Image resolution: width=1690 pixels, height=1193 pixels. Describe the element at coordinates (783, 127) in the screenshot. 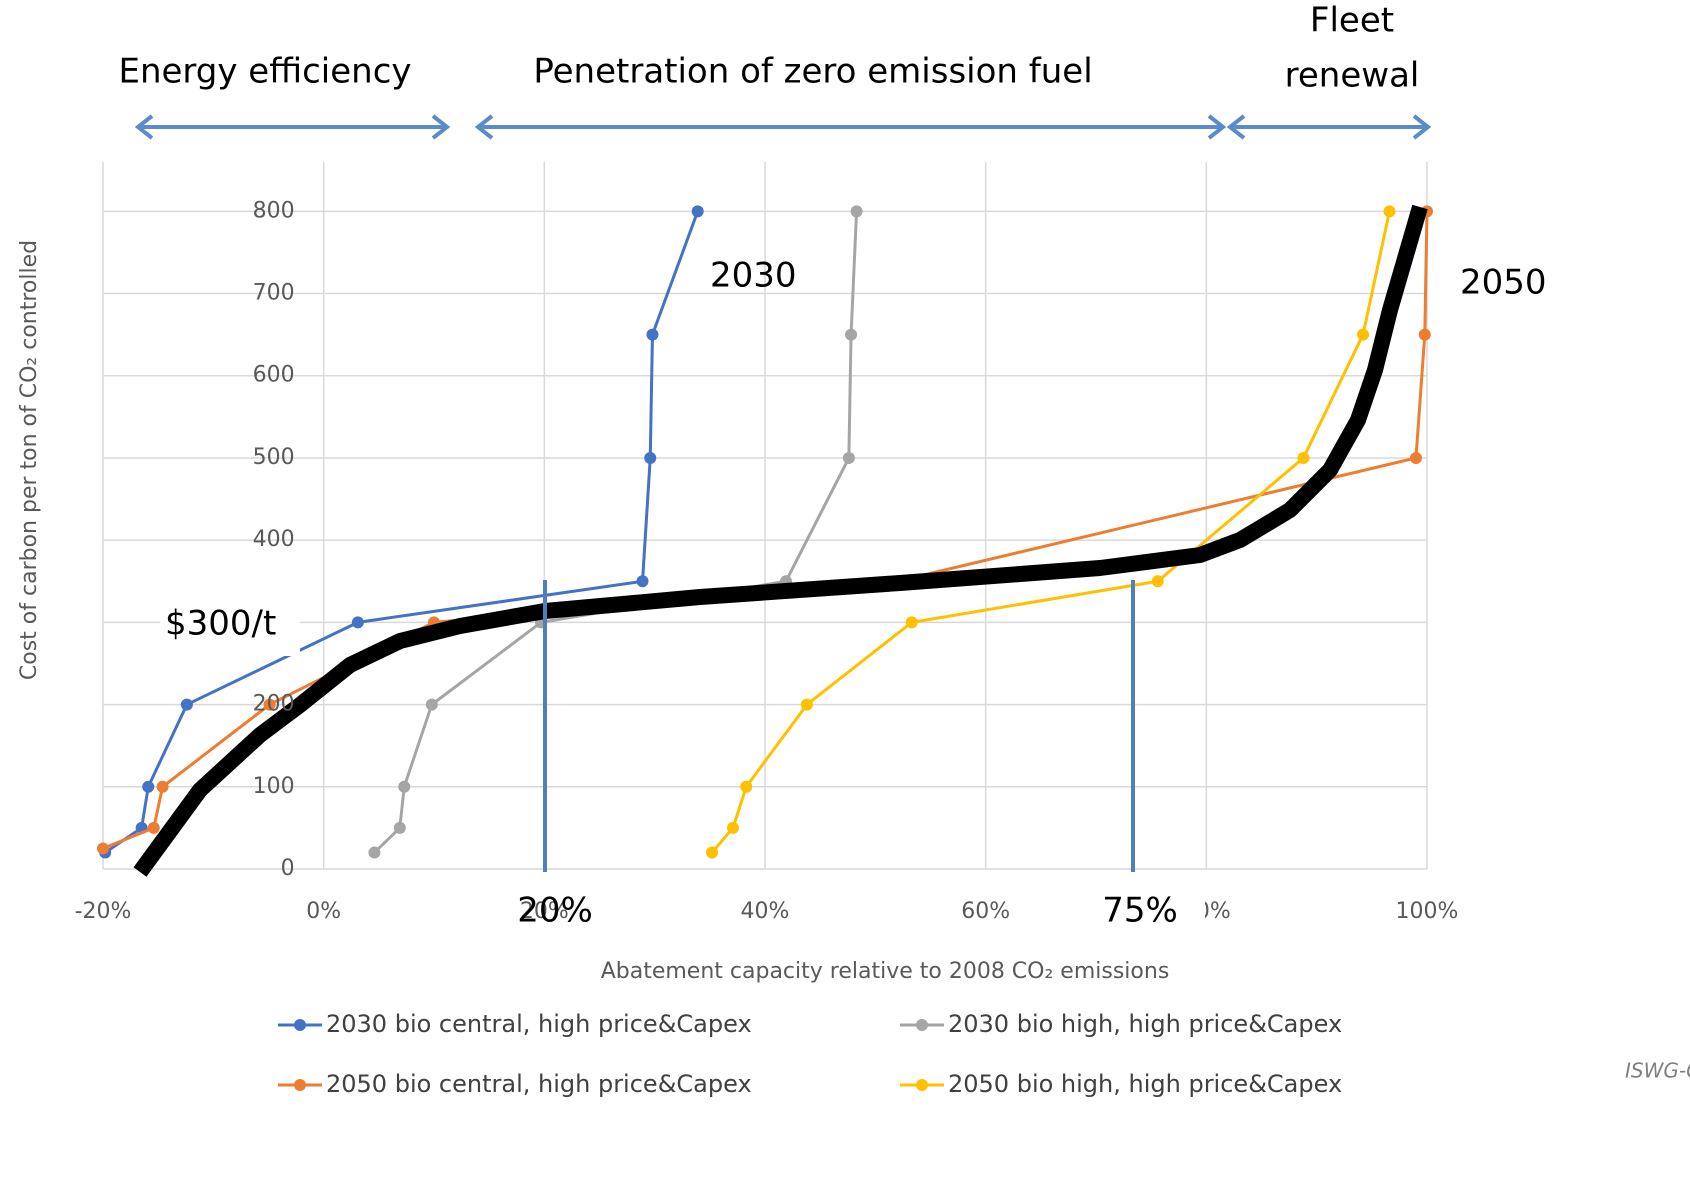

I see `arrows` at that location.